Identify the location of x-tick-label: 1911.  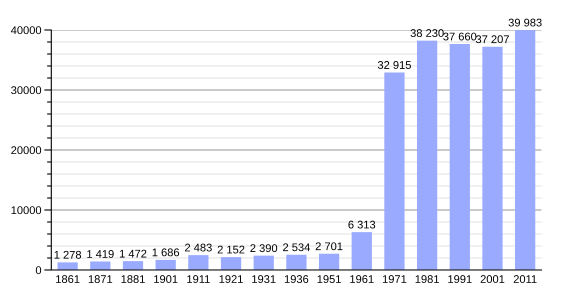
(198, 279).